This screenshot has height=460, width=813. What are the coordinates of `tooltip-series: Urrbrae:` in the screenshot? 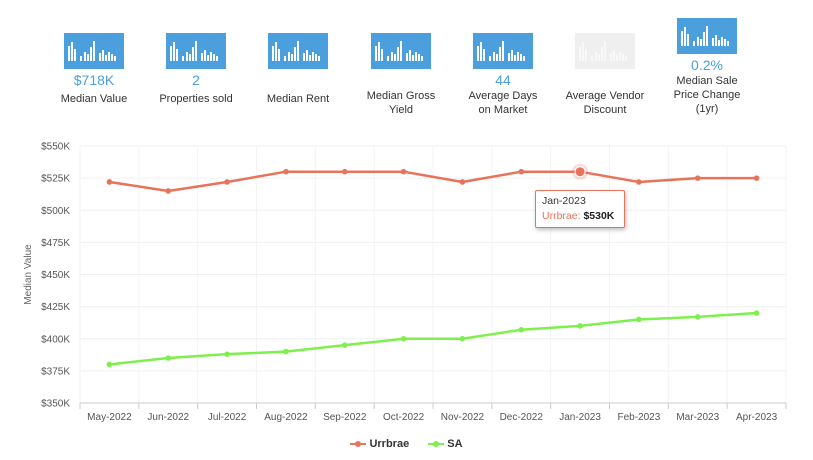 It's located at (561, 216).